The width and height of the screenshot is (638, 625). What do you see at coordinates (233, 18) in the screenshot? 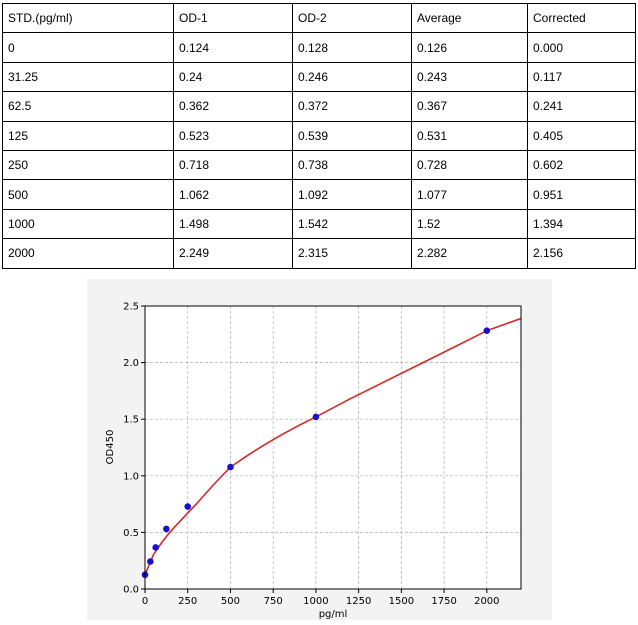
I see `header-od1: OD-1` at bounding box center [233, 18].